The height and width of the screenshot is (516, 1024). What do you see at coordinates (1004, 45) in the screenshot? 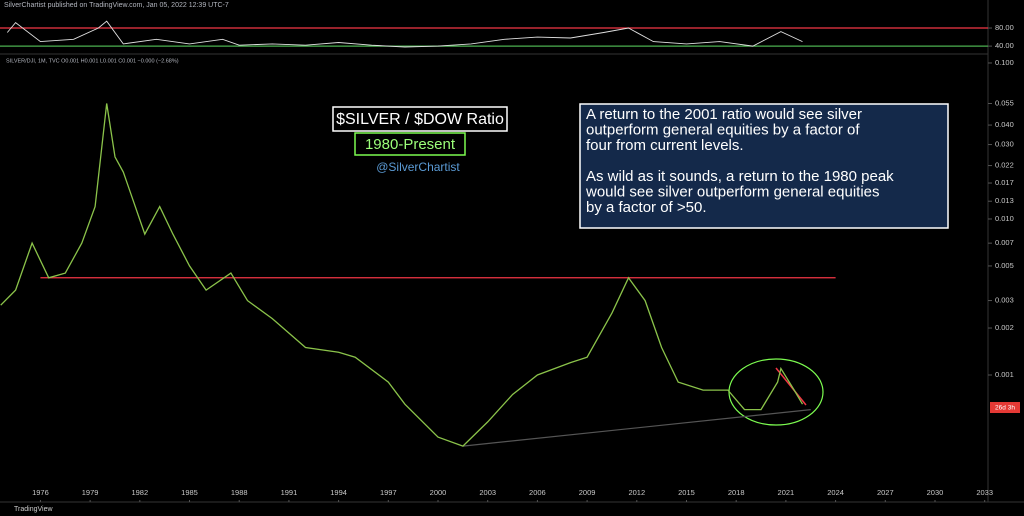
I see `y-tick-label: 40.00` at bounding box center [1004, 45].